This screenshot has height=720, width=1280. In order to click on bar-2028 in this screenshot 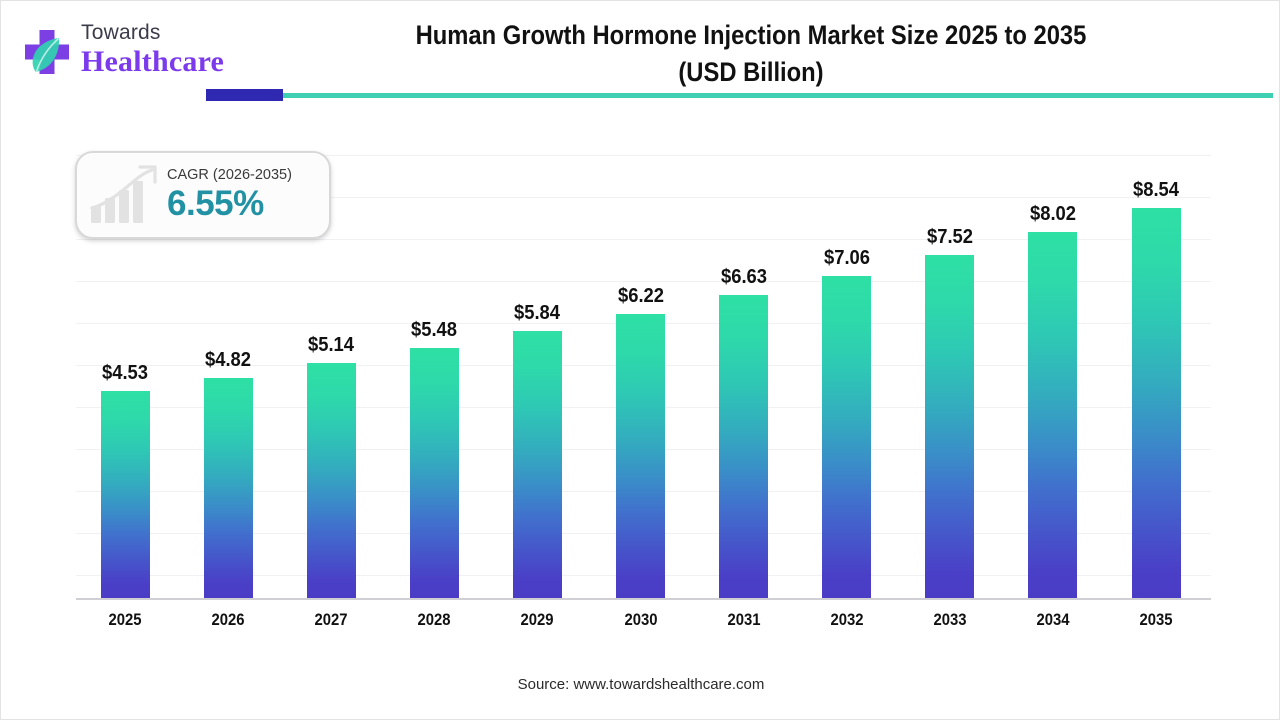, I will do `click(434, 472)`.